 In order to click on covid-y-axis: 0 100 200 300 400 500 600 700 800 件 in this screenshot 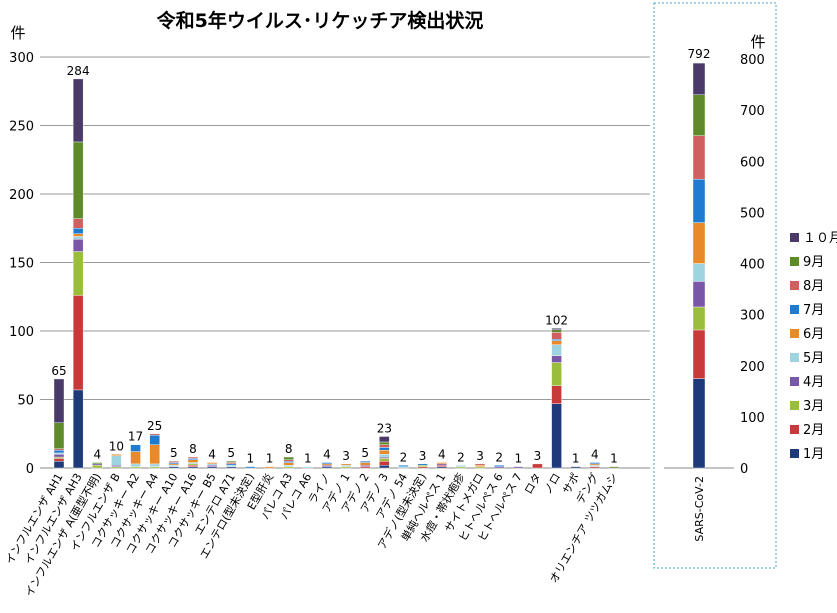, I will do `click(715, 255)`.